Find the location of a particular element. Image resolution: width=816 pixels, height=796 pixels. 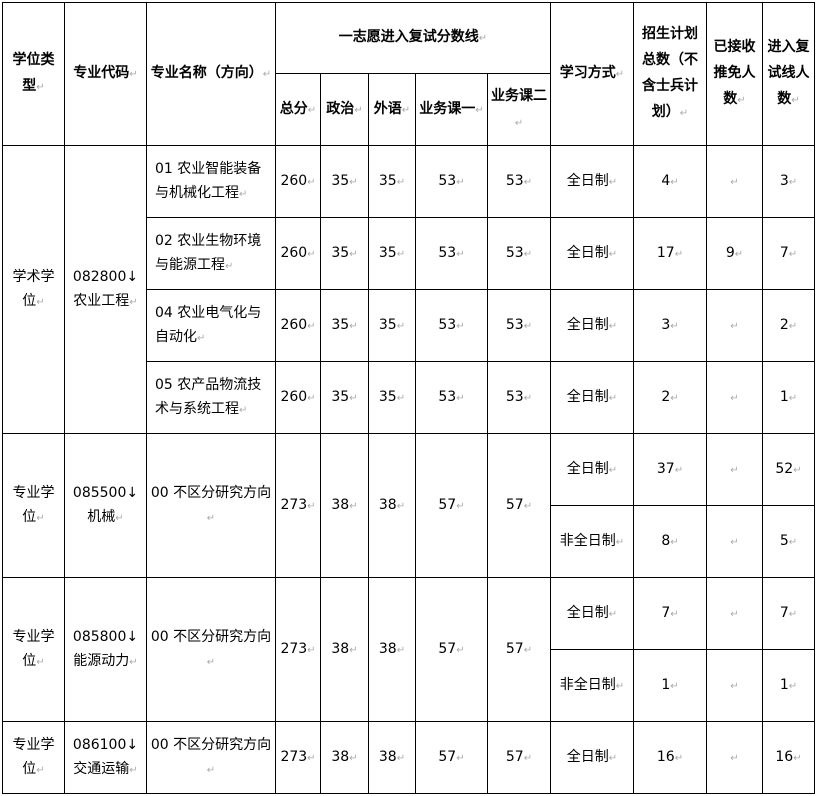

score-foreign-lang-text: 38 is located at coordinates (392, 649).